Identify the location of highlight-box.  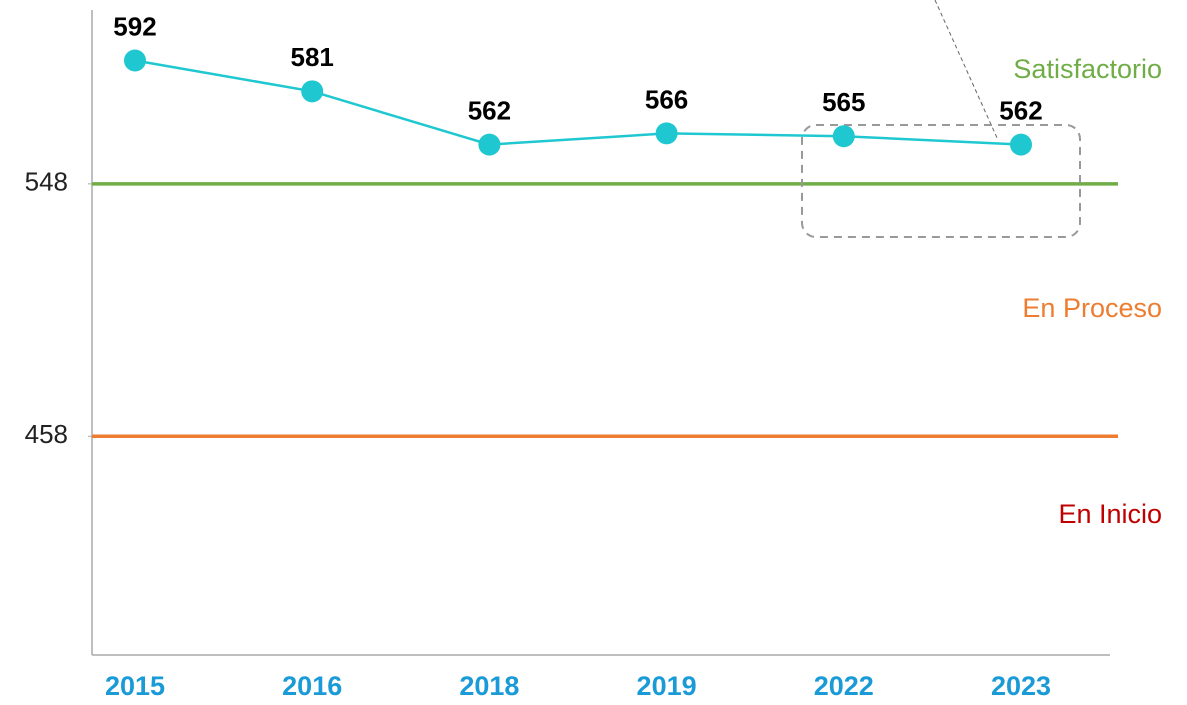
(941, 181).